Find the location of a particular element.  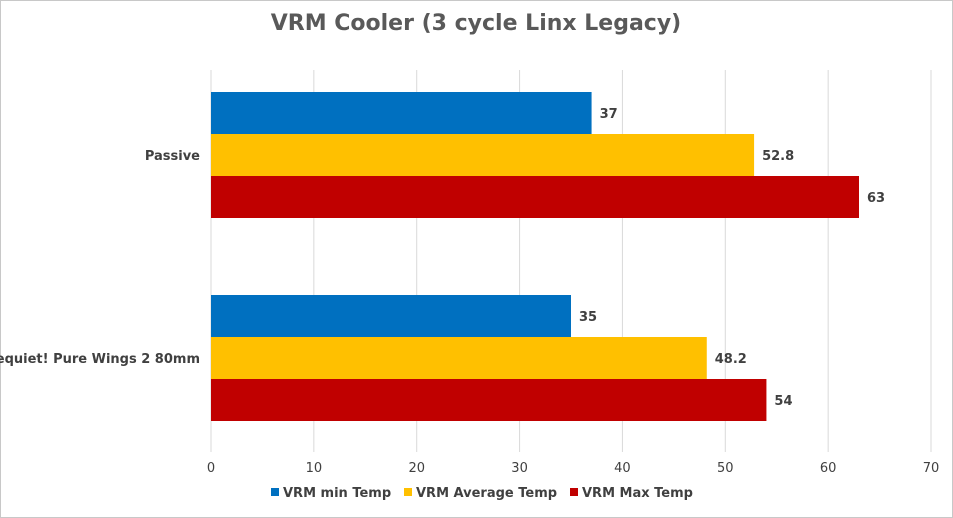

x-tick-label: 50 is located at coordinates (725, 468).